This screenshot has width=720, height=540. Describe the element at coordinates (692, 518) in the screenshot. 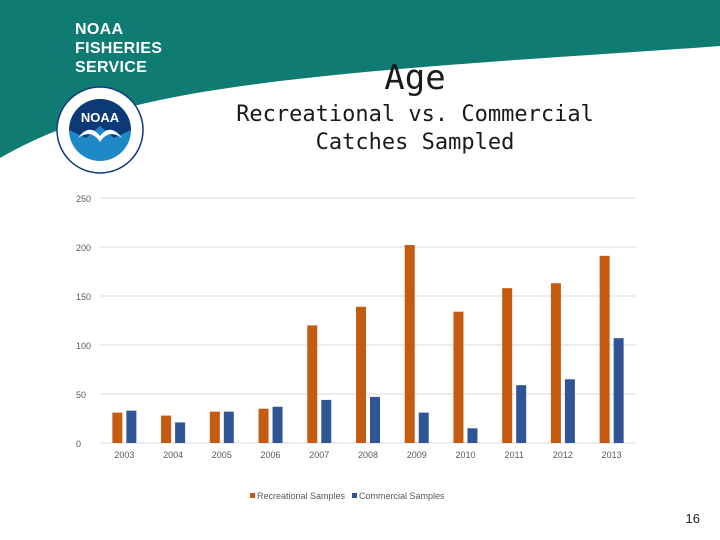

I see `slide-number: 16` at that location.